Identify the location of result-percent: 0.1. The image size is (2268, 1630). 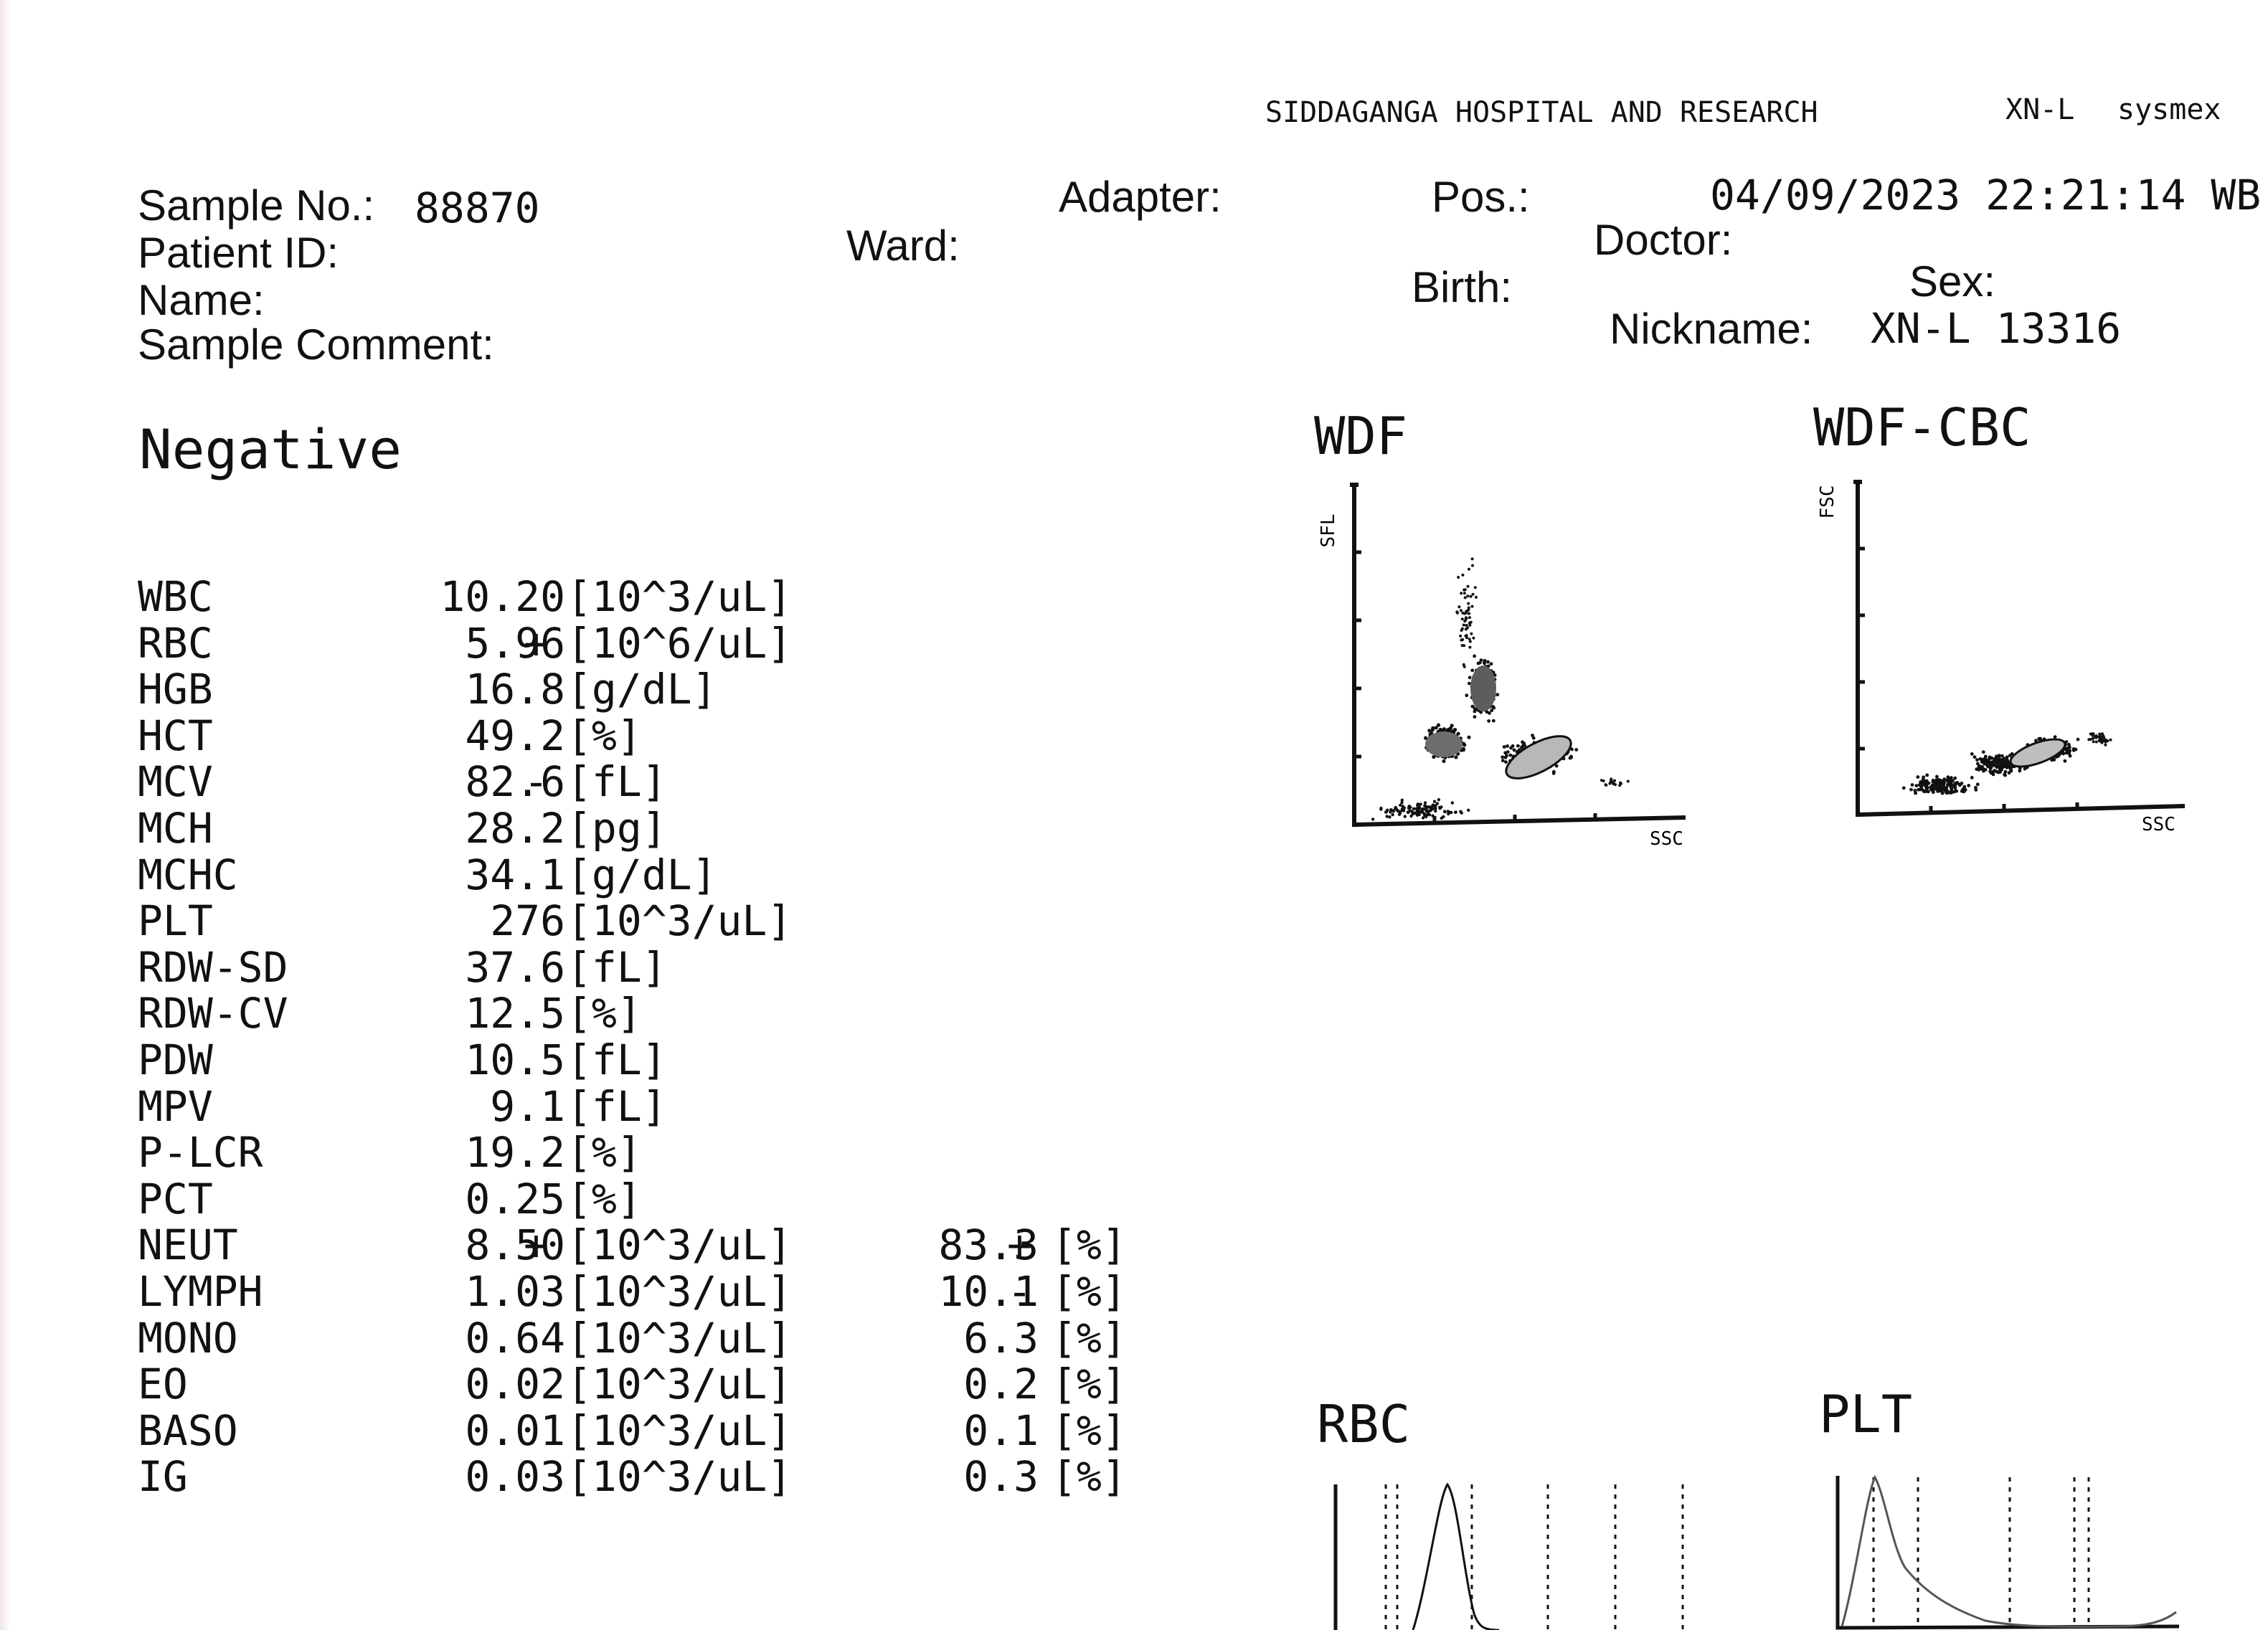
(1001, 1430).